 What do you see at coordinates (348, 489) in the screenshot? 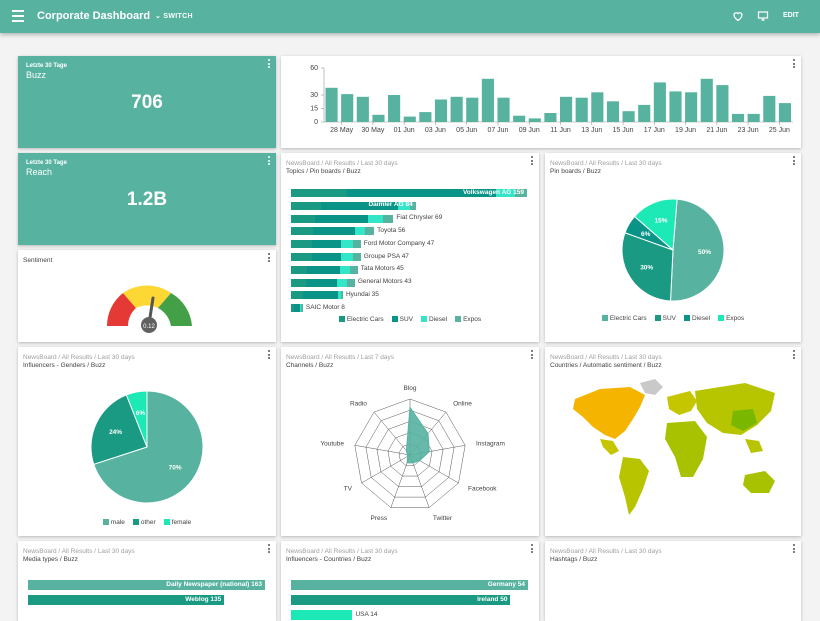
I see `radar-axis-label: TV` at bounding box center [348, 489].